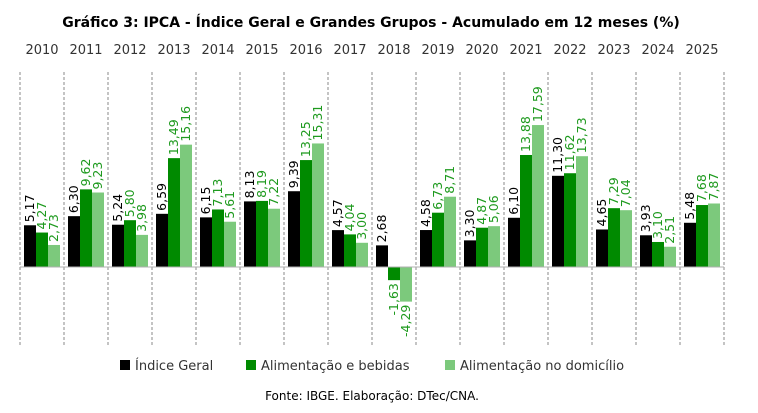  I want to click on legend-item: Alimentação no domicílio, so click(534, 366).